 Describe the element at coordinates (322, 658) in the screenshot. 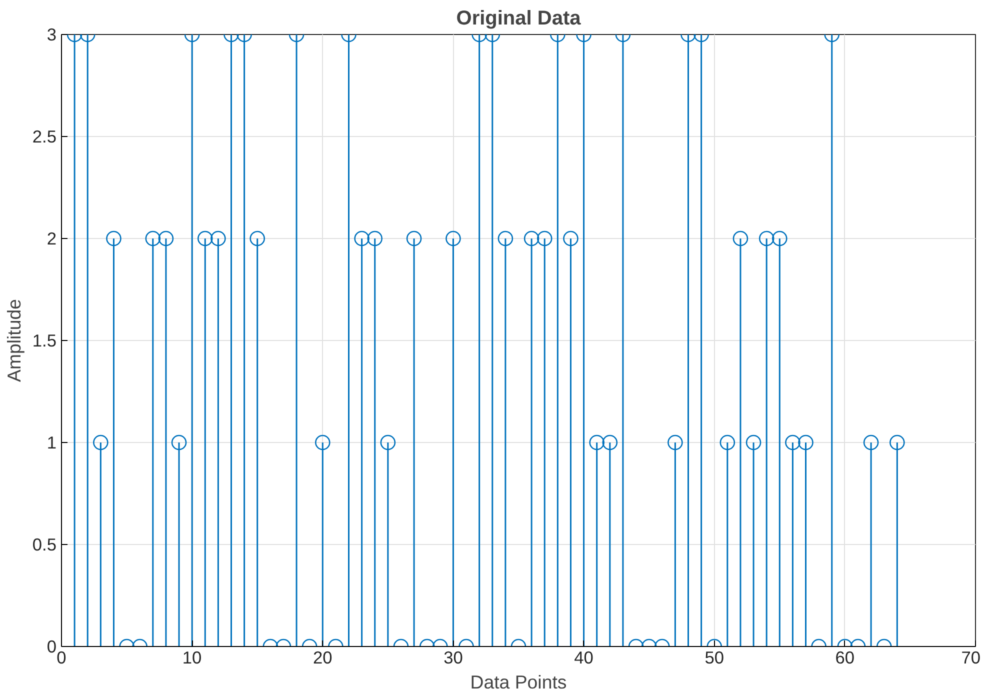

I see `x-tick-label: 20` at that location.